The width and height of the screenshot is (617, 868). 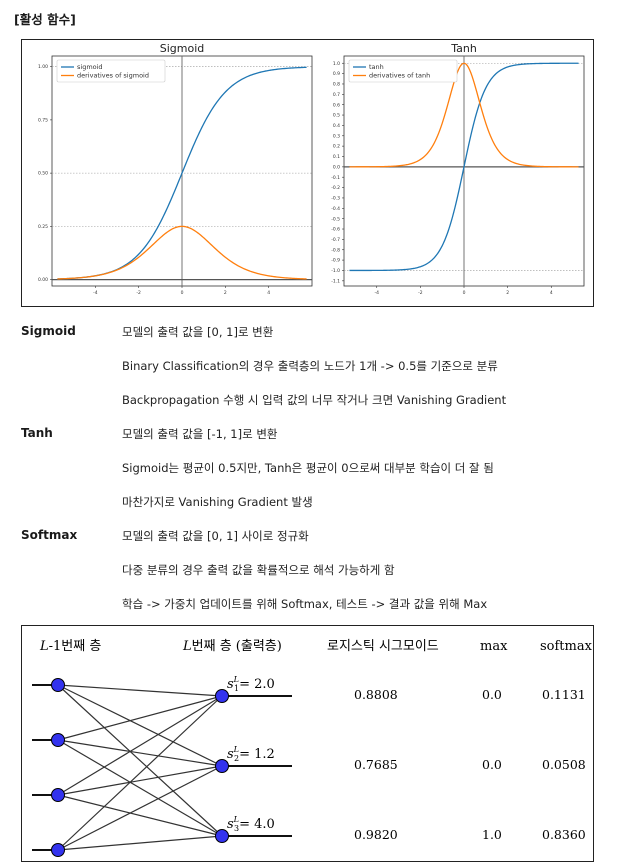 What do you see at coordinates (70, 646) in the screenshot?
I see `header-prev-layer: L-1번째 층` at bounding box center [70, 646].